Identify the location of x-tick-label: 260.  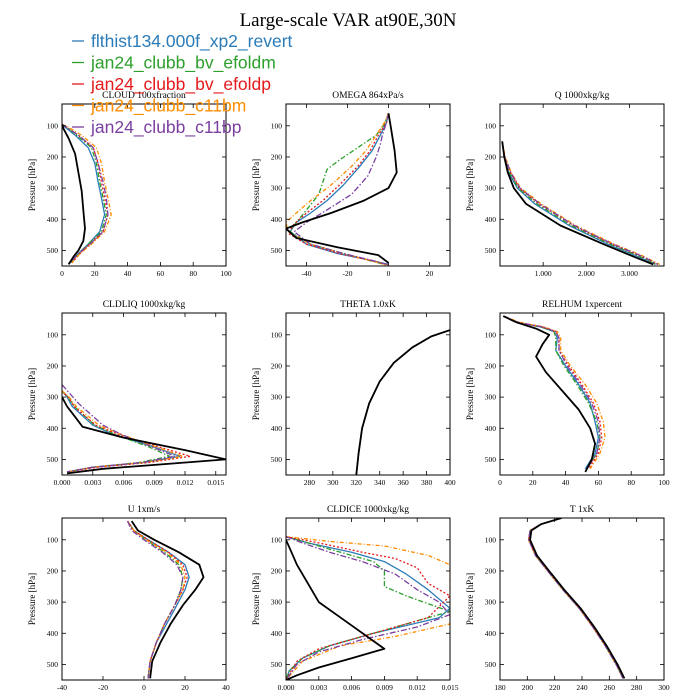
(610, 687).